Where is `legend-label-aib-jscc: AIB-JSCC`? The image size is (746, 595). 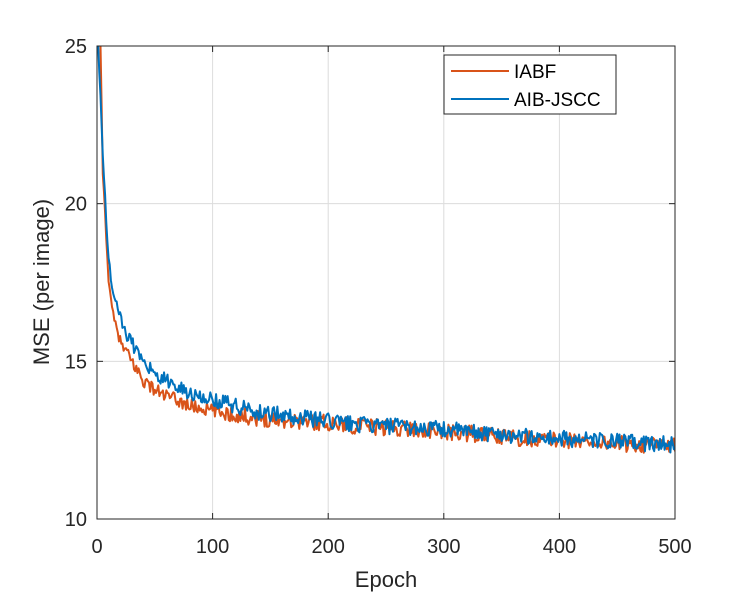
legend-label-aib-jscc: AIB-JSCC is located at coordinates (557, 100).